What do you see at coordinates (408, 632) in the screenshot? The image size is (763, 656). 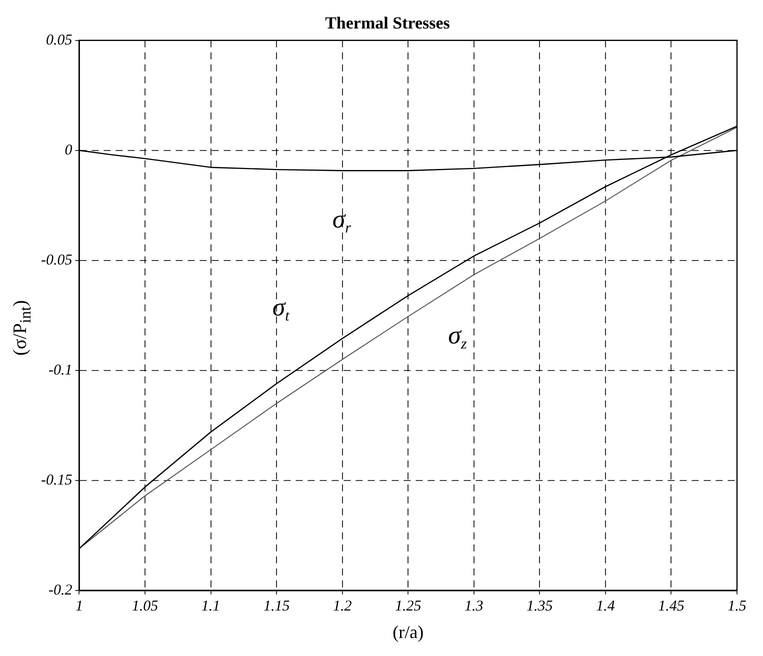 I see `x-axis-title: (r/a)` at bounding box center [408, 632].